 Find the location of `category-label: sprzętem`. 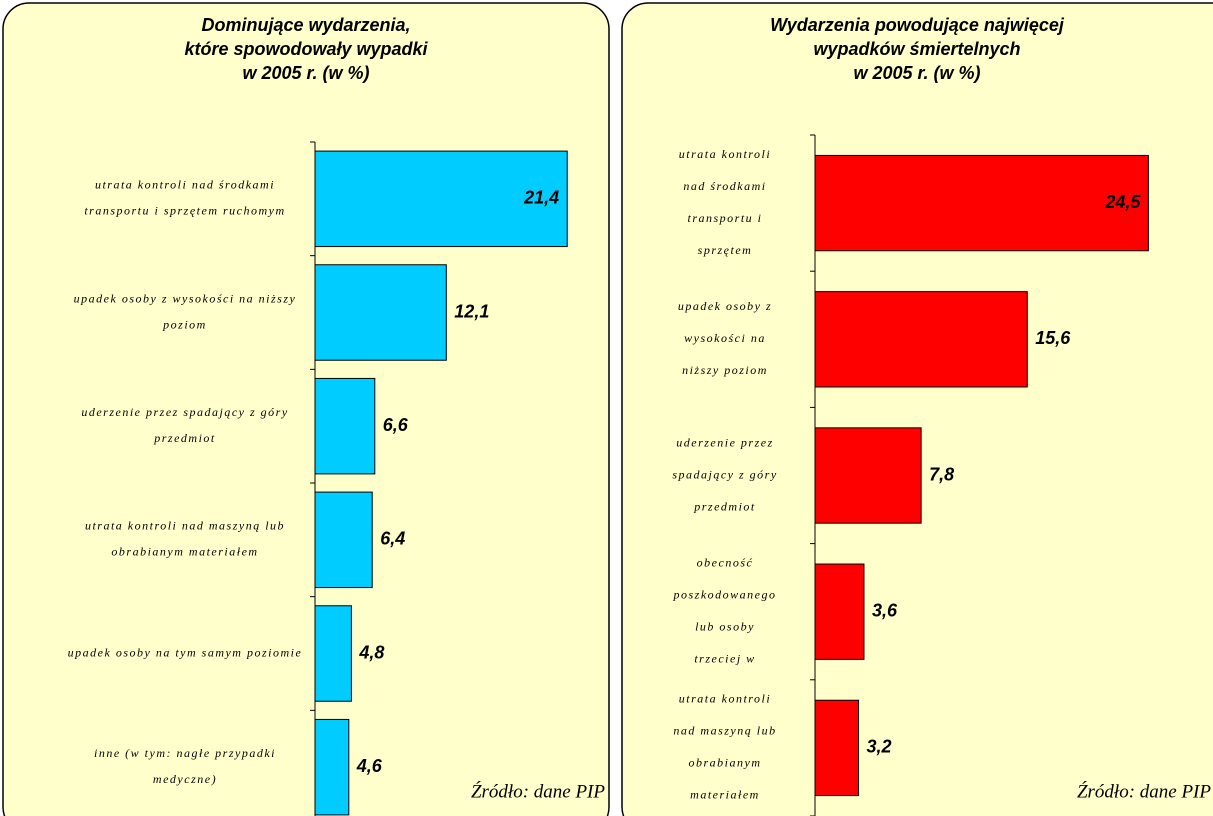

category-label: sprzętem is located at coordinates (725, 250).